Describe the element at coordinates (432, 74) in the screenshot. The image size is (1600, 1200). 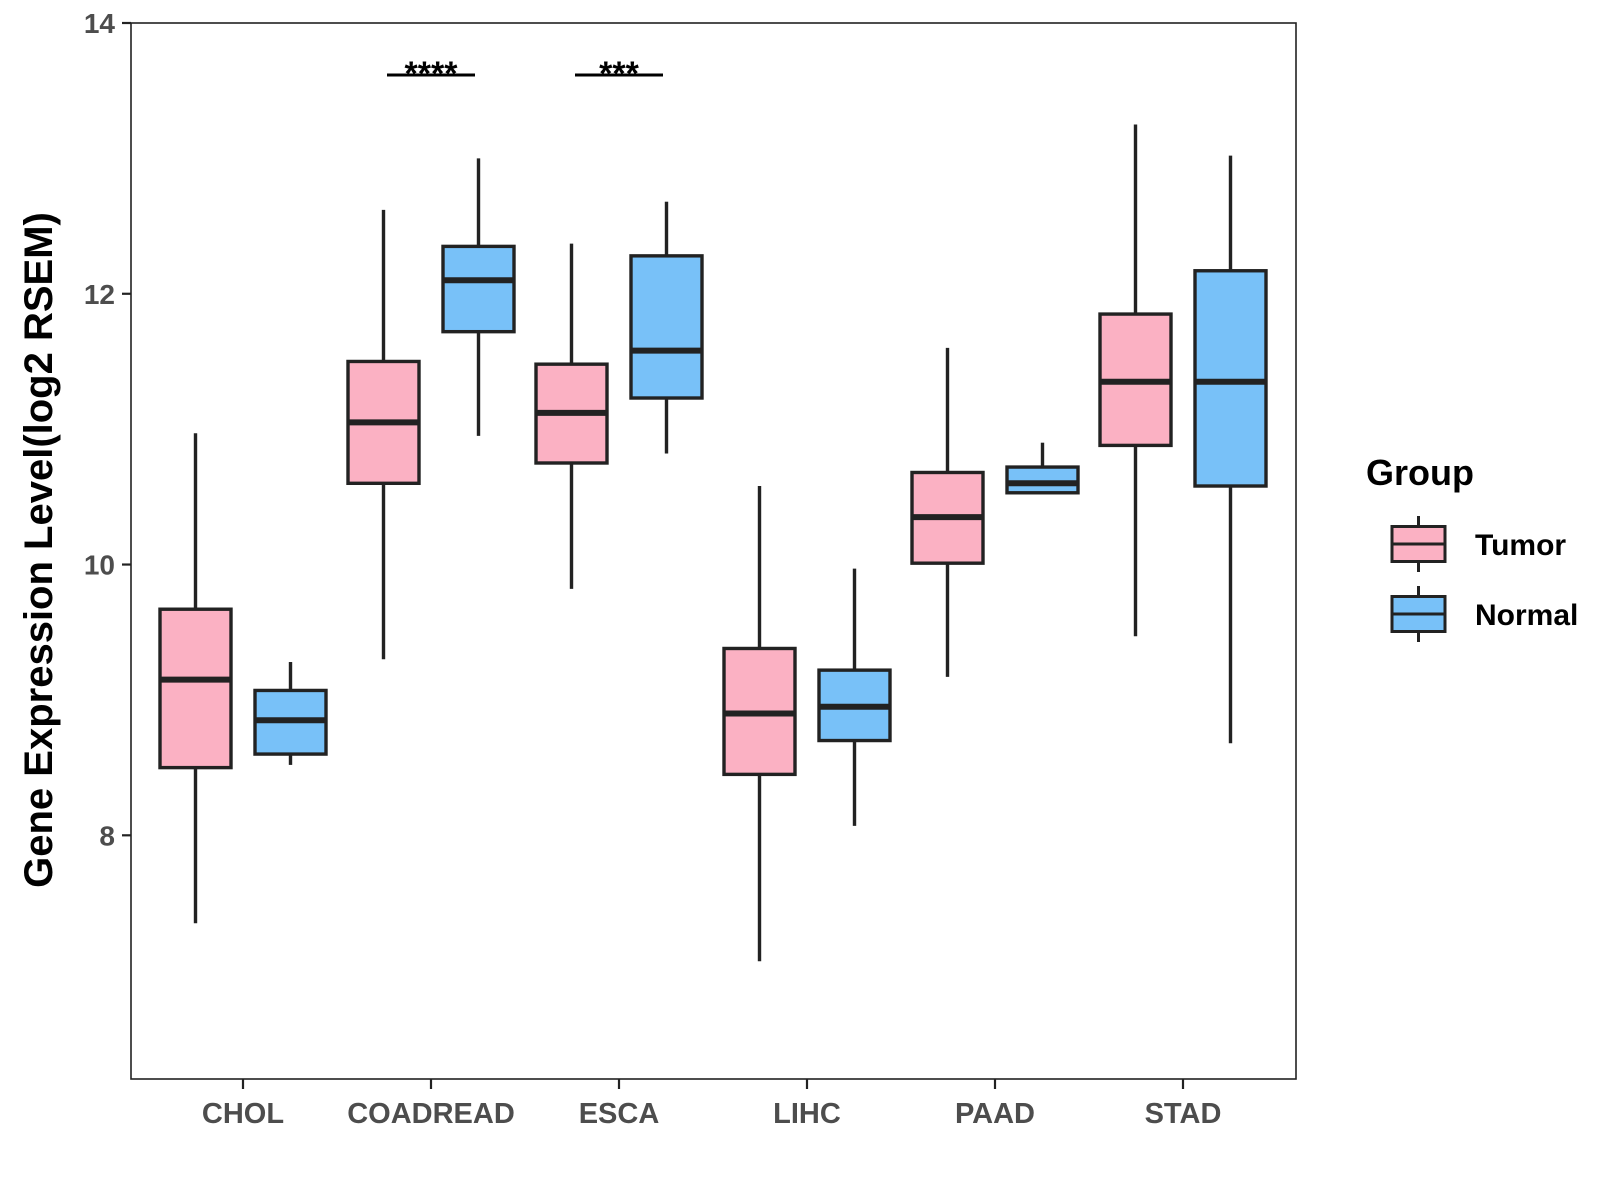
I see `significance-label: ****` at that location.